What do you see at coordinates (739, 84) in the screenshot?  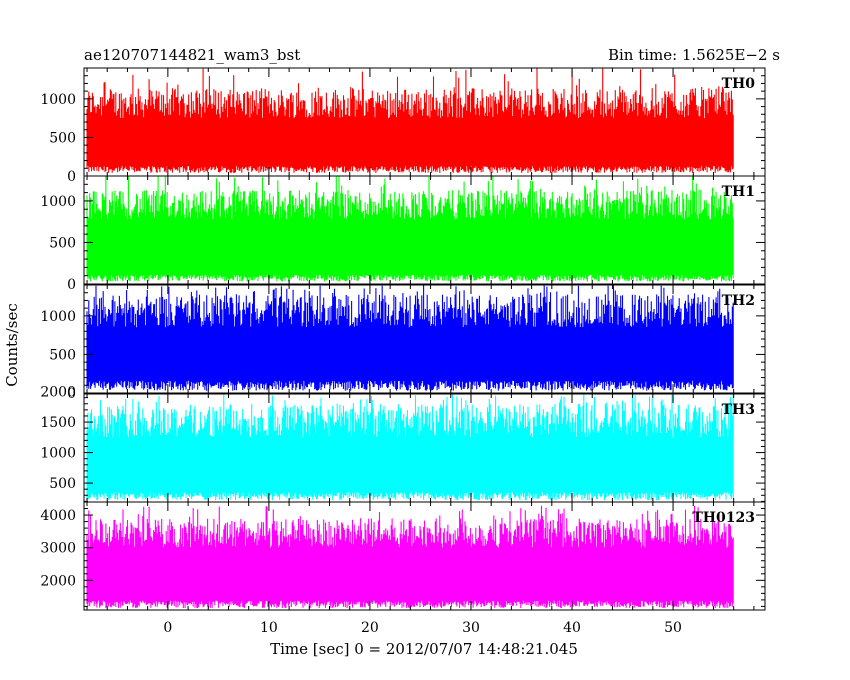 I see `series-label: TH0` at bounding box center [739, 84].